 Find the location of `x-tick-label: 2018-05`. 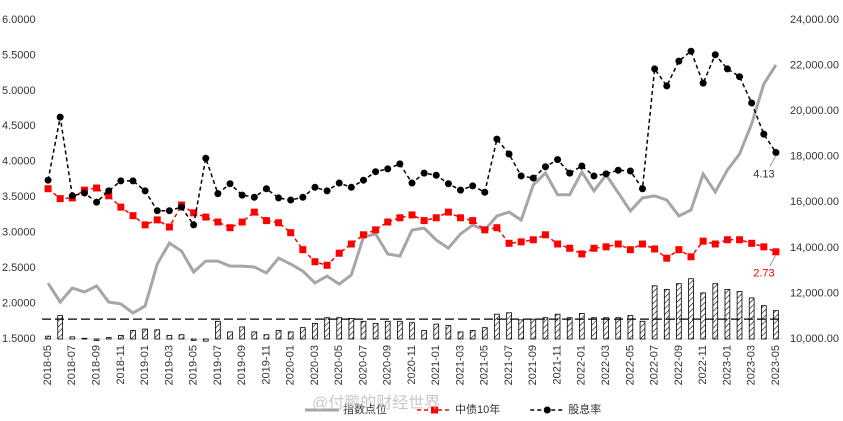

x-tick-label: 2018-05 is located at coordinates (48, 365).